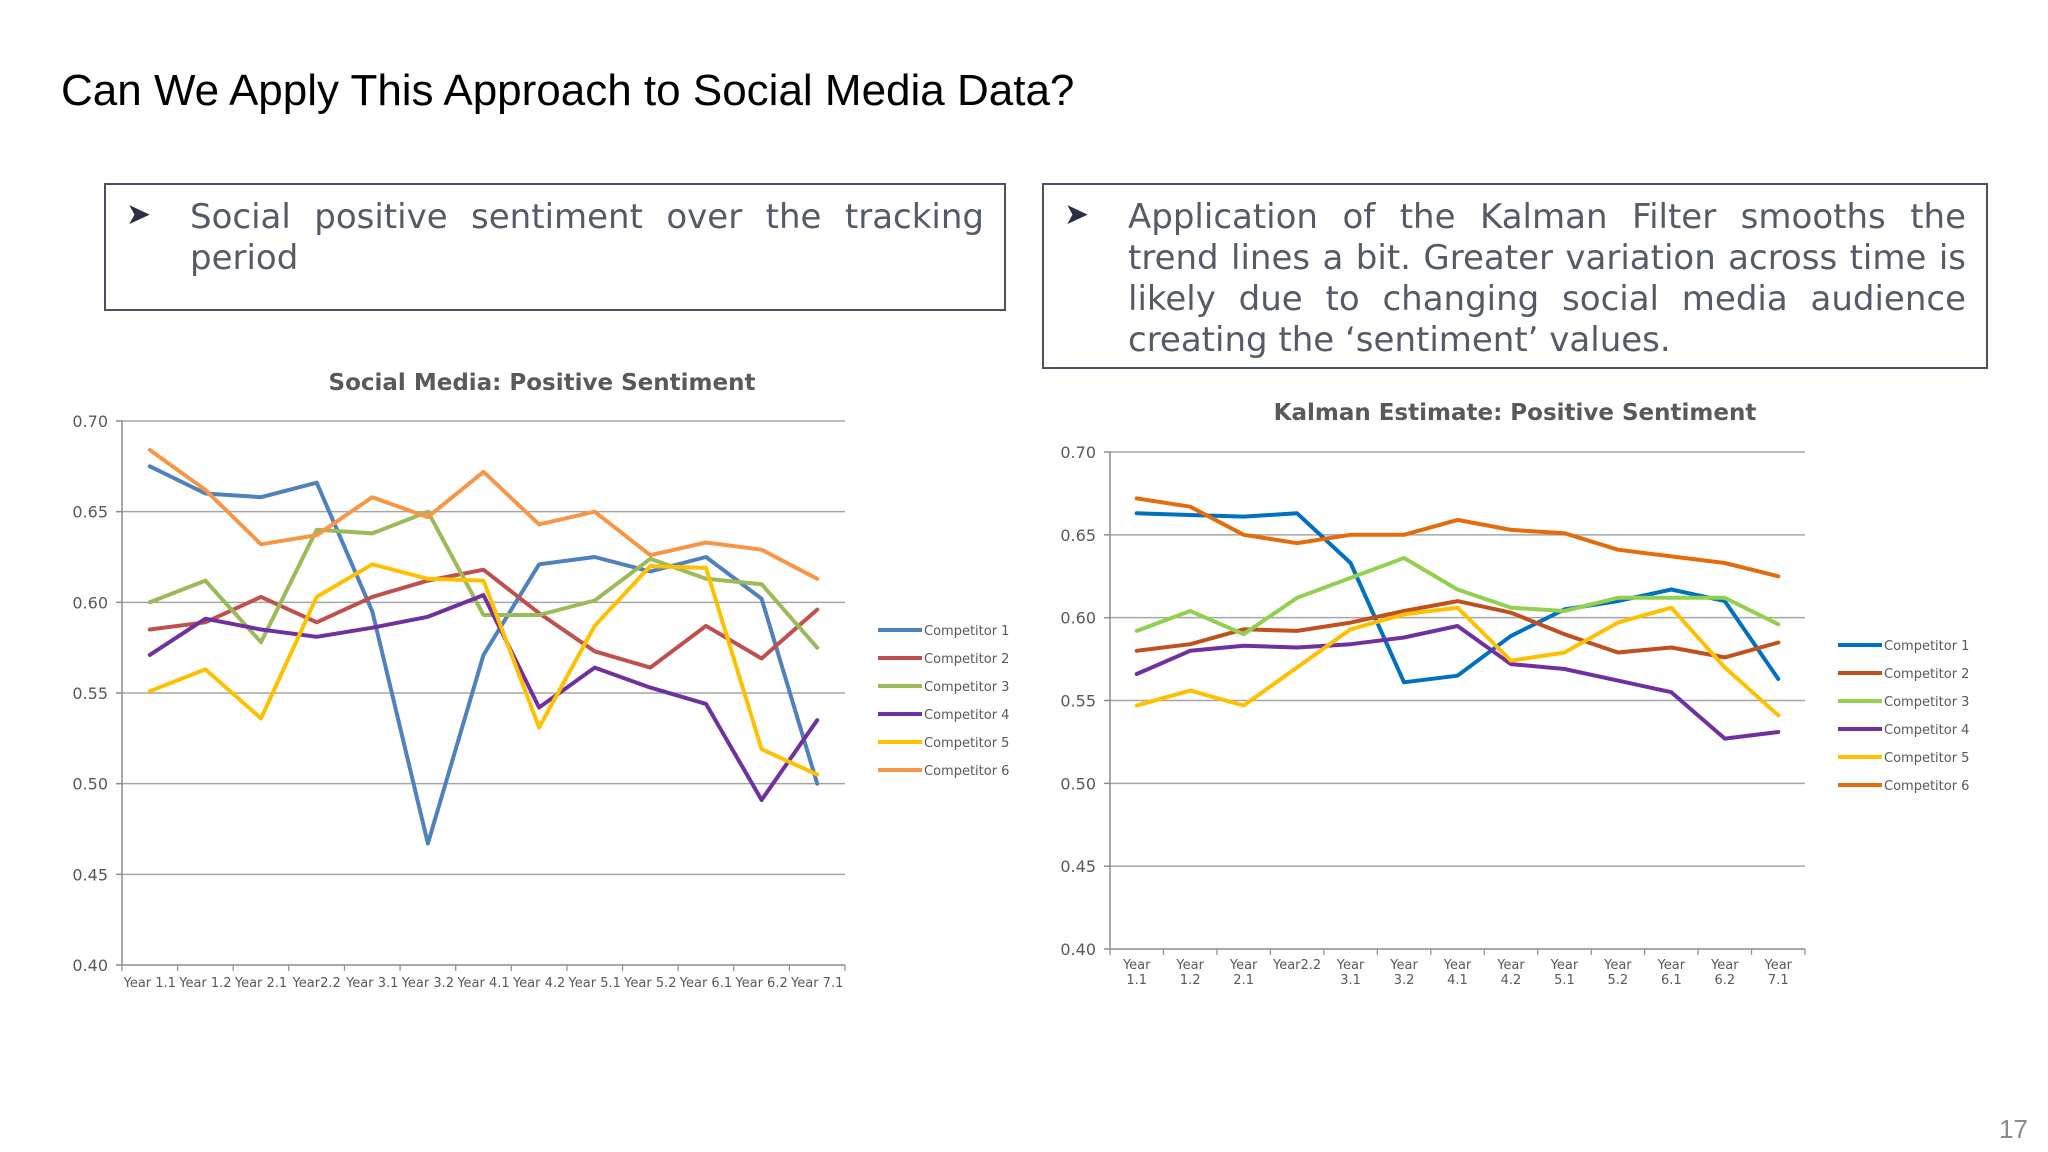 The width and height of the screenshot is (2048, 1152). I want to click on x-tick-label: Year 3.1, so click(1350, 973).